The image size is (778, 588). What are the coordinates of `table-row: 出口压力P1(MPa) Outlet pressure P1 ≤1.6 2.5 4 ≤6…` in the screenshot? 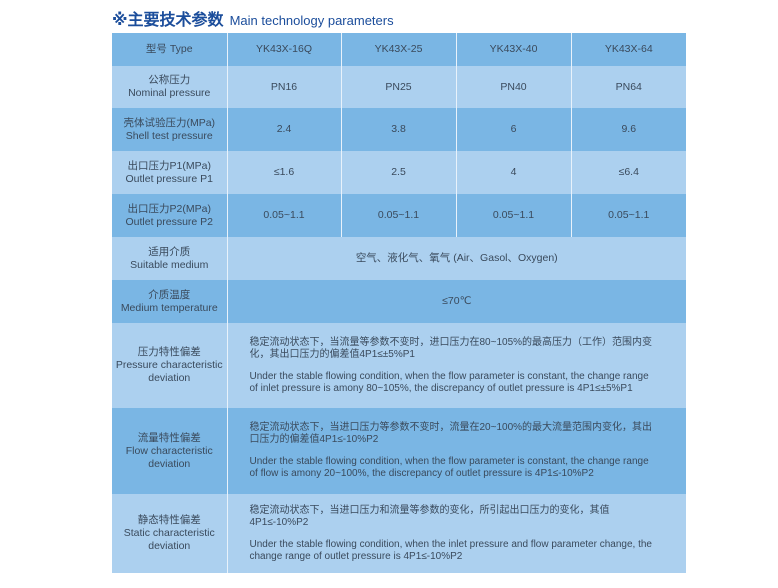 It's located at (399, 172).